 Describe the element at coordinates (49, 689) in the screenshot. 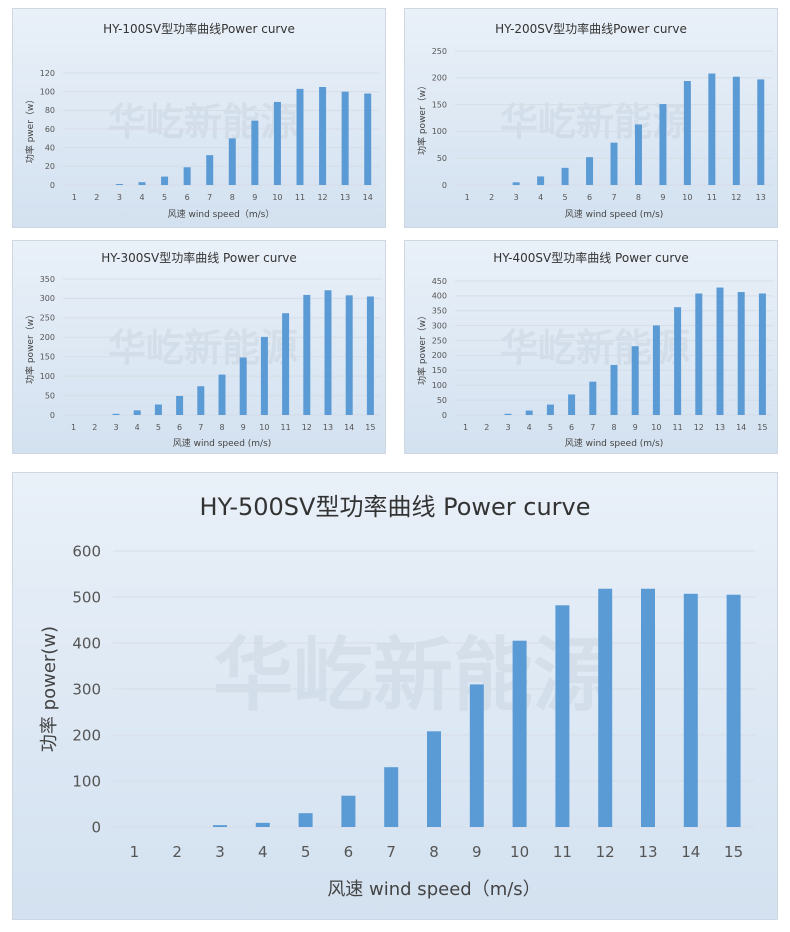

I see `y-axis-label: 功率 power(w)` at that location.